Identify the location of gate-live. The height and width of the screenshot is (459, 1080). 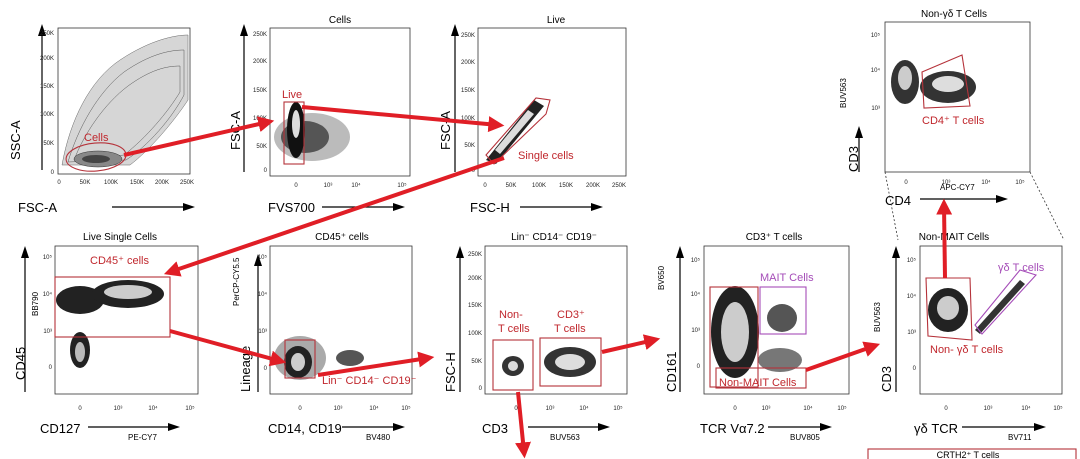
(294, 133).